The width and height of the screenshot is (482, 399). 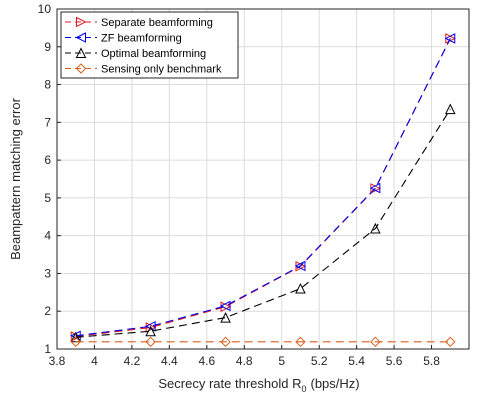 I want to click on y-tick-label: 6, so click(x=47, y=160).